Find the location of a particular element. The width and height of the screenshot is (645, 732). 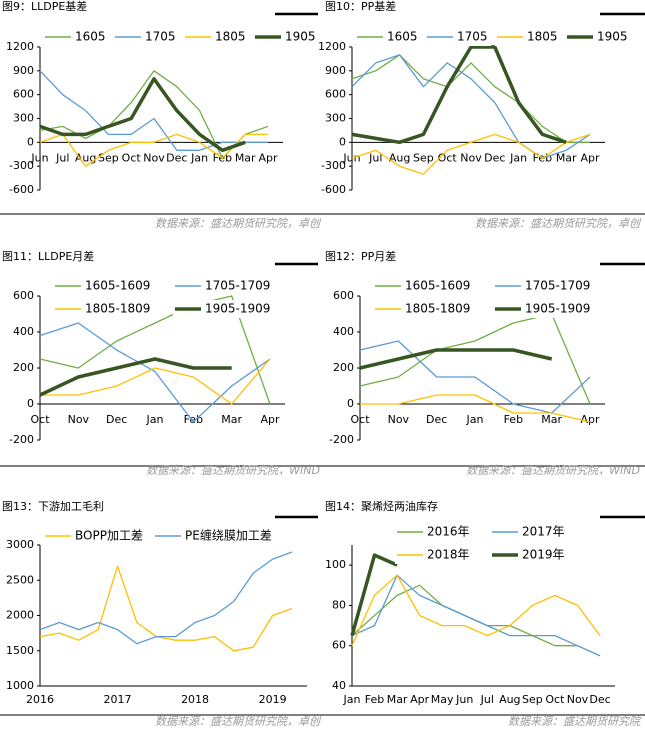

y-tick-label: 300 is located at coordinates (23, 118).